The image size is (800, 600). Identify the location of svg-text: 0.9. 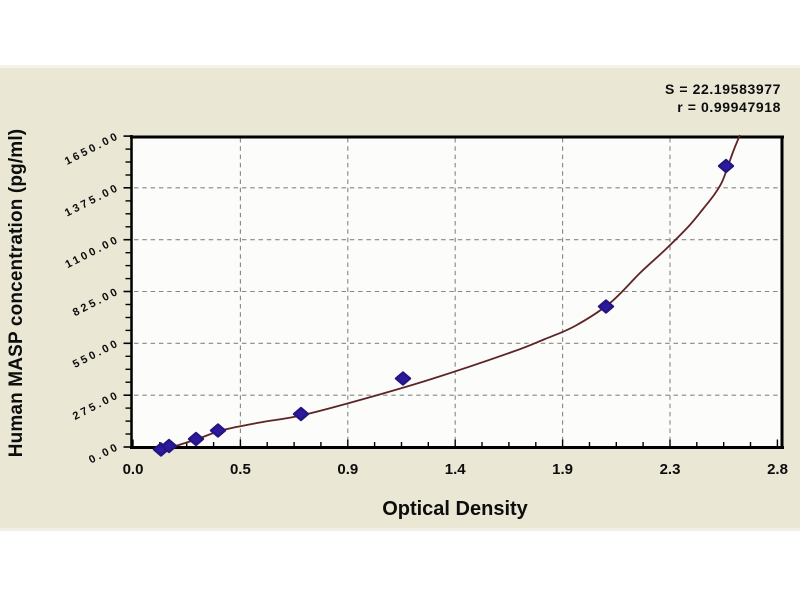
(347, 469).